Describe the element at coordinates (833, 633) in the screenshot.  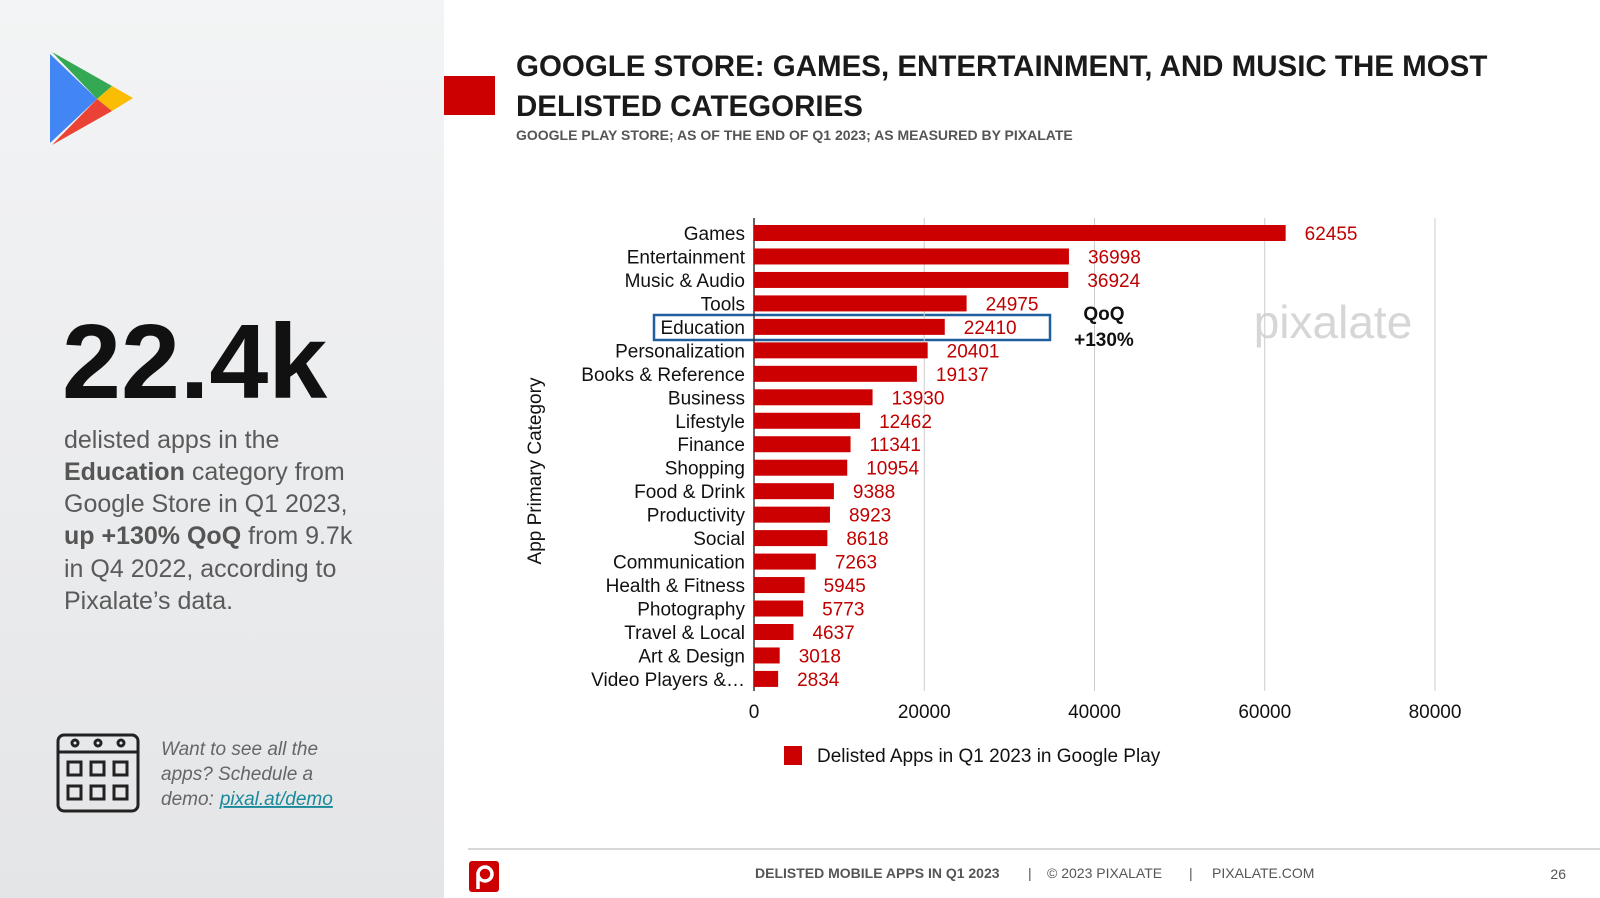
I see `data-label: 4637` at that location.